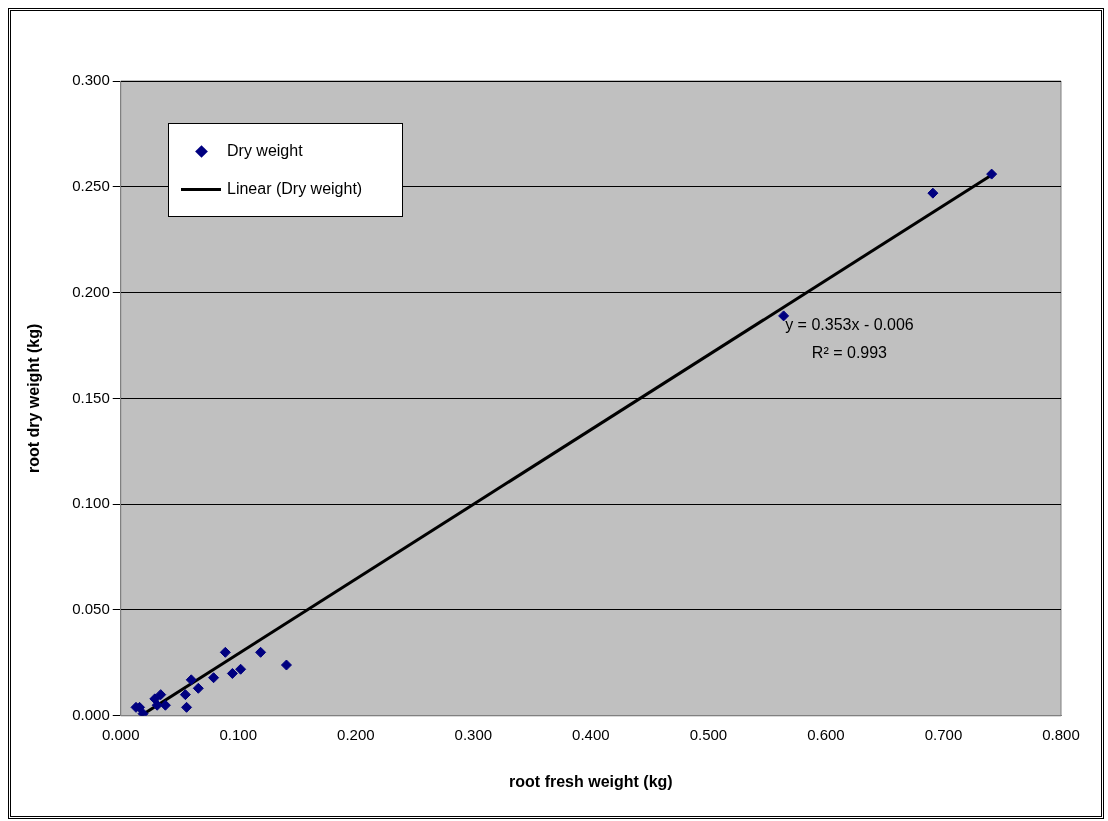 The width and height of the screenshot is (1108, 821). Describe the element at coordinates (91, 291) in the screenshot. I see `y-tick-label: 0.200` at that location.